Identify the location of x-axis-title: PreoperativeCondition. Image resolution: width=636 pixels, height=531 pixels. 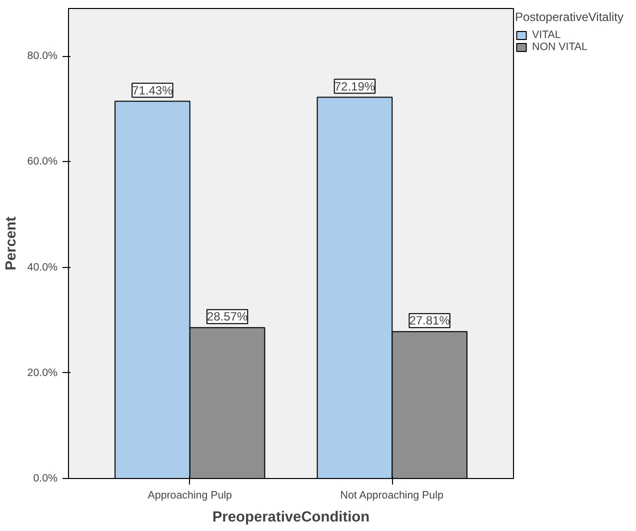
(291, 518).